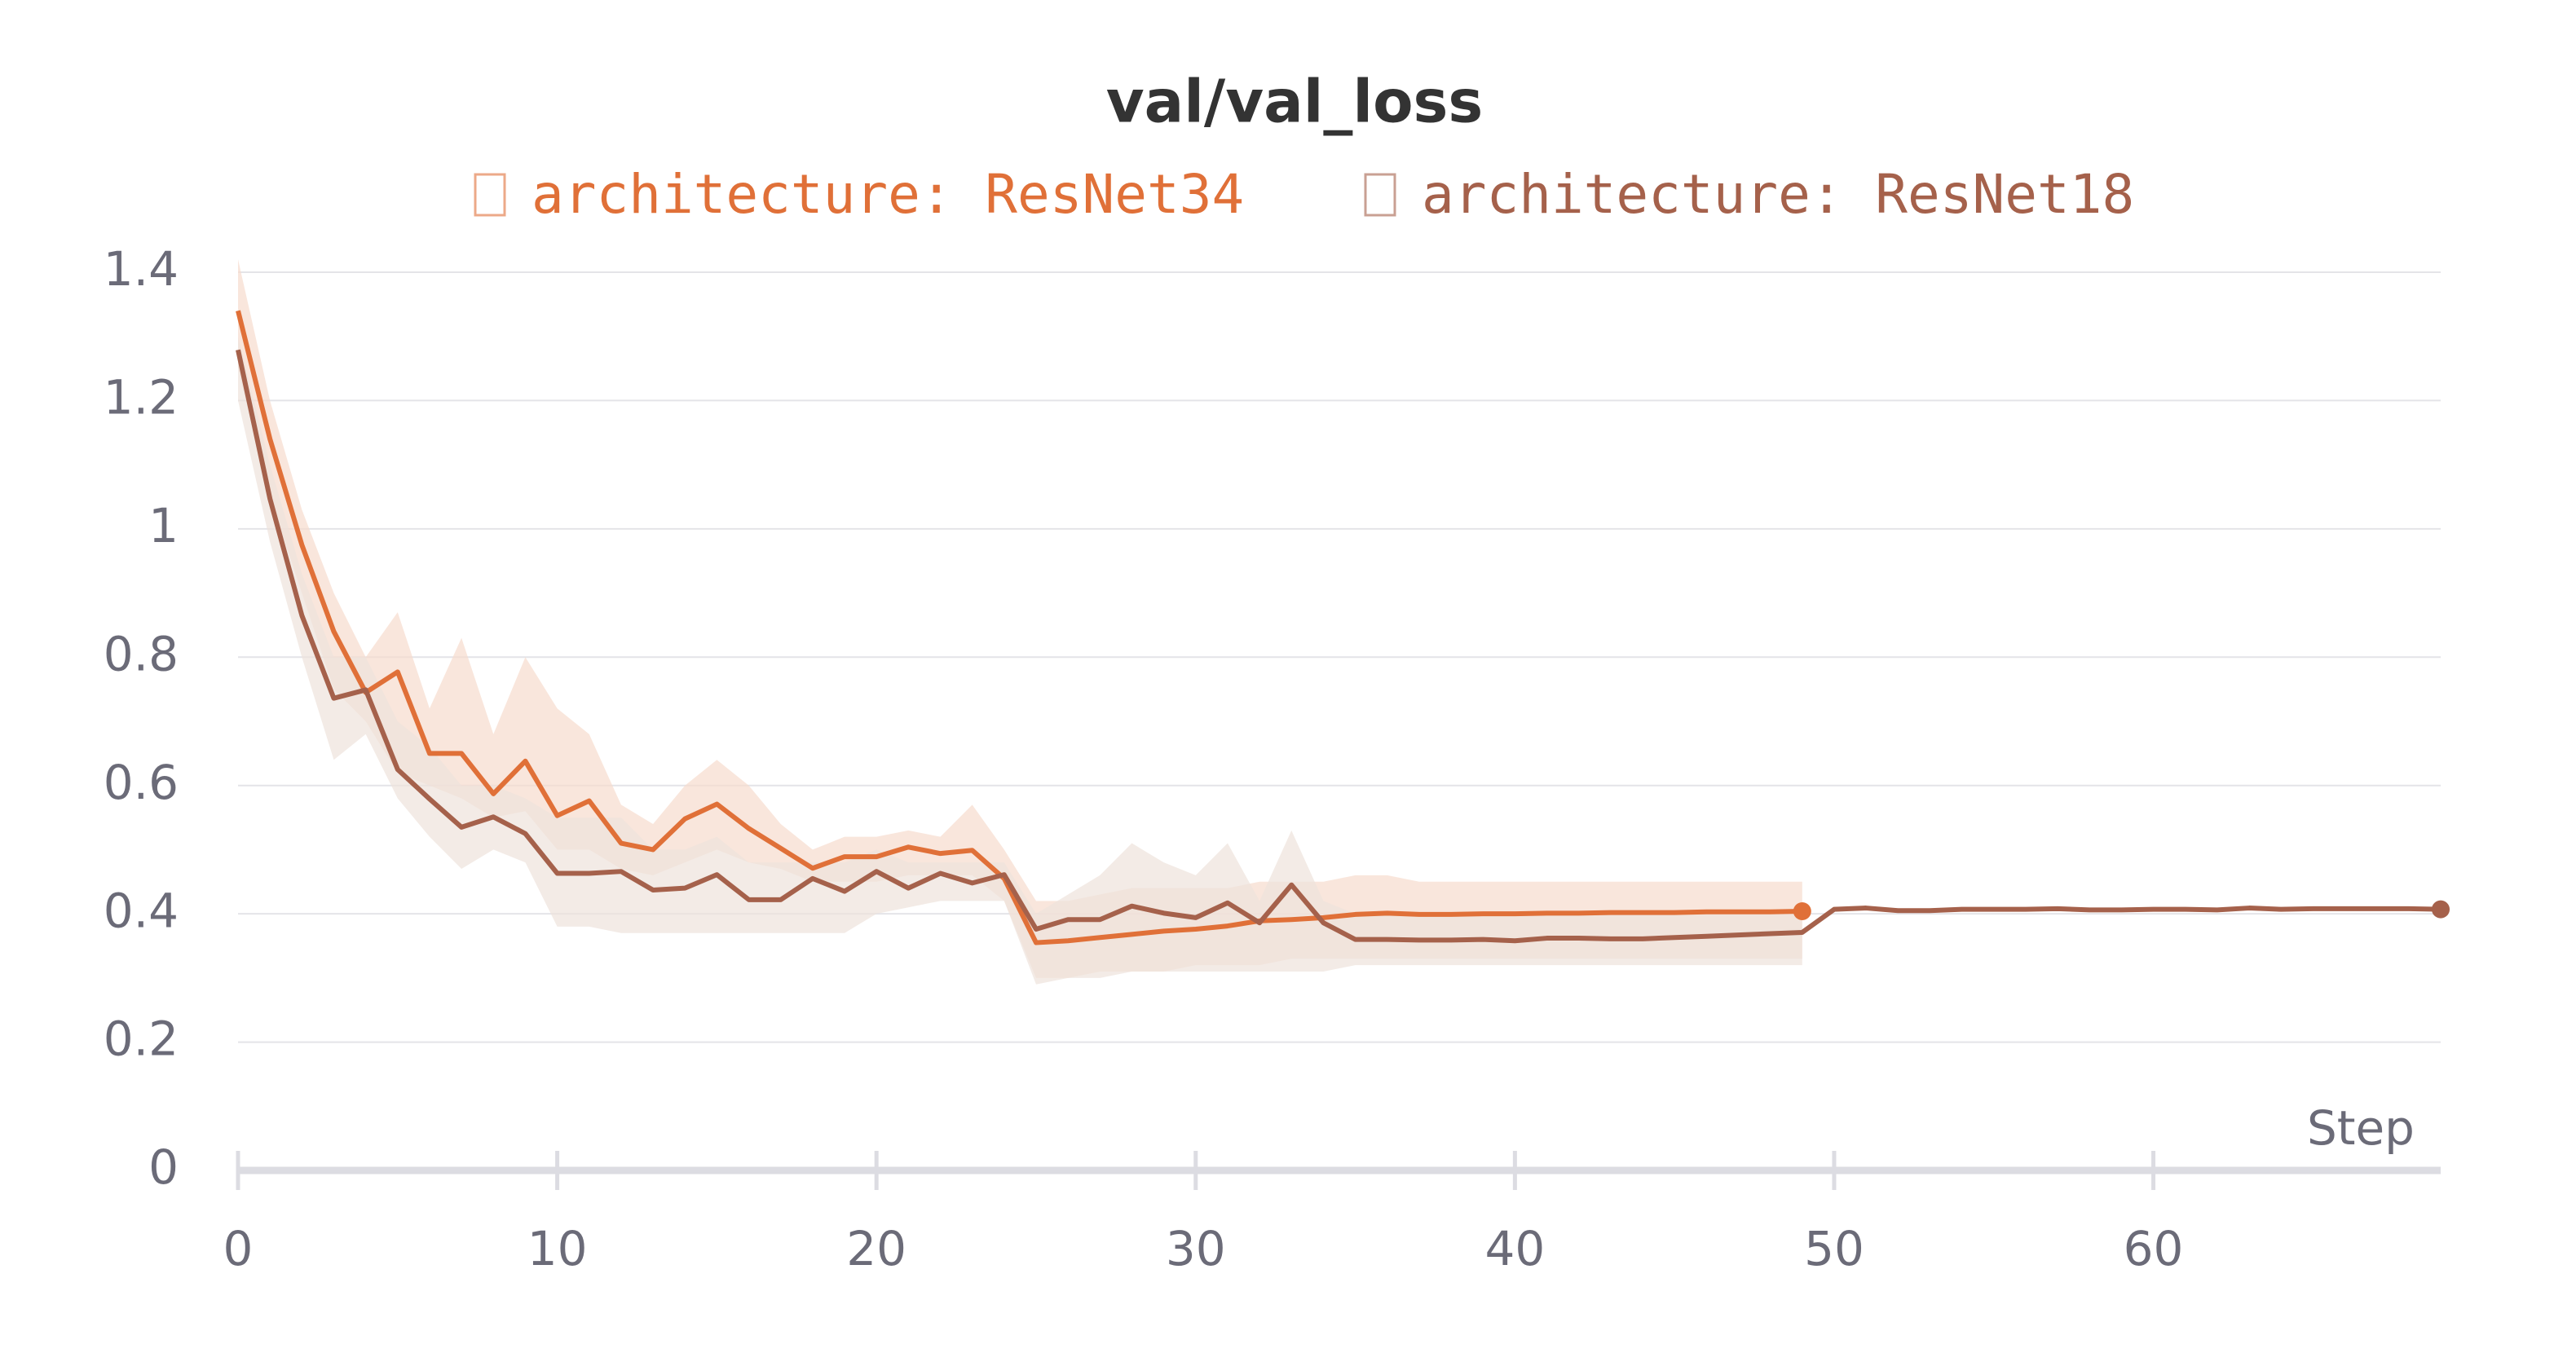 The height and width of the screenshot is (1353, 2576). I want to click on x-tick-label: 40, so click(1514, 1248).